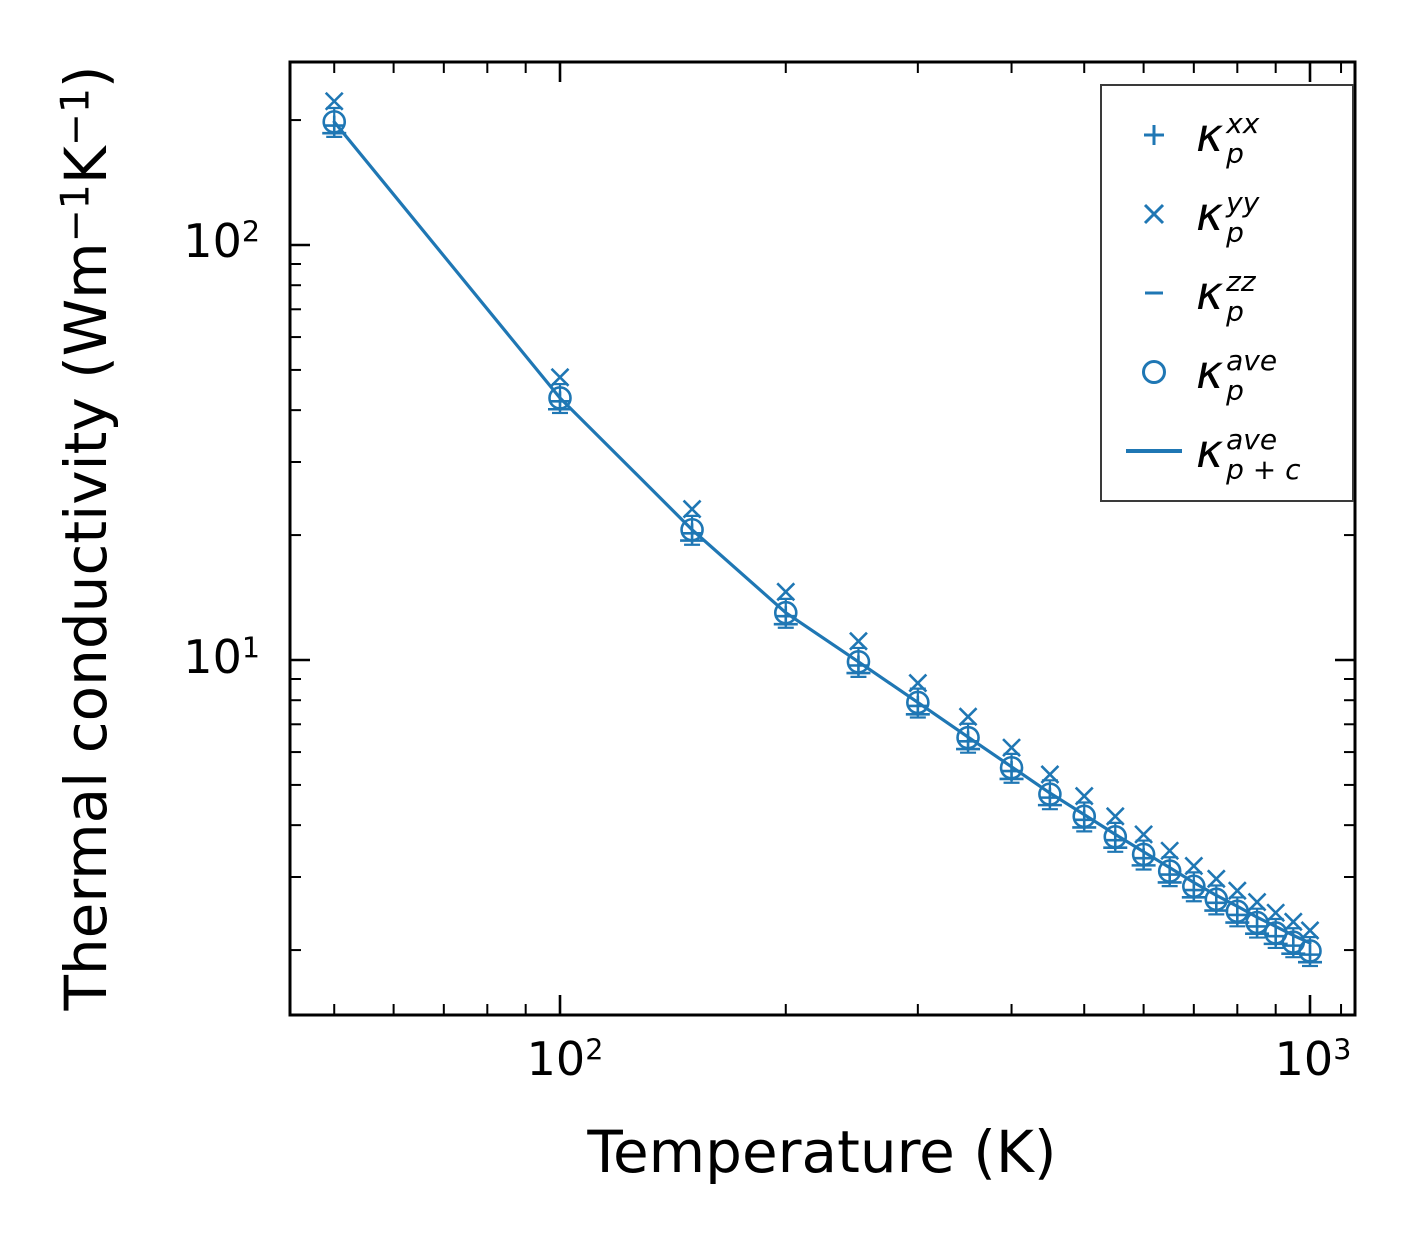 The width and height of the screenshot is (1420, 1254). I want to click on circle-marker-icon, so click(1154, 372).